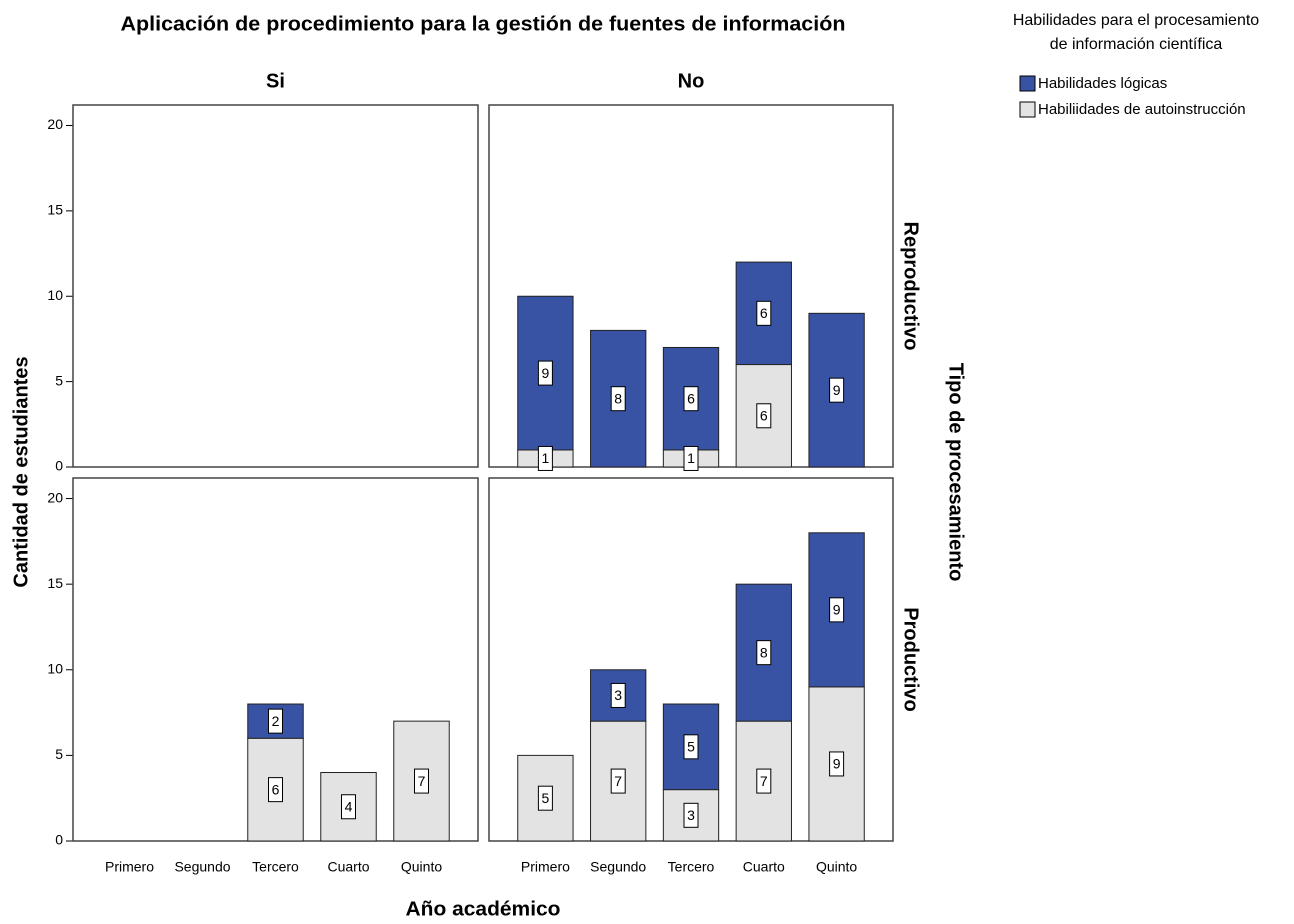 The height and width of the screenshot is (924, 1294). Describe the element at coordinates (691, 81) in the screenshot. I see `column-header: No` at that location.